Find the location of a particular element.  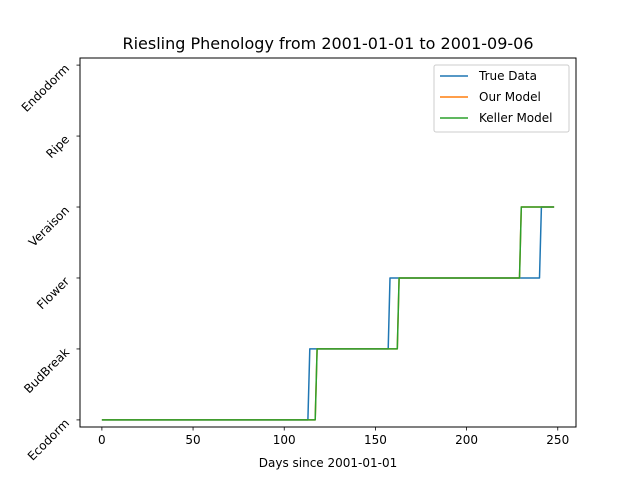

x-tick-label: 50 is located at coordinates (192, 440).